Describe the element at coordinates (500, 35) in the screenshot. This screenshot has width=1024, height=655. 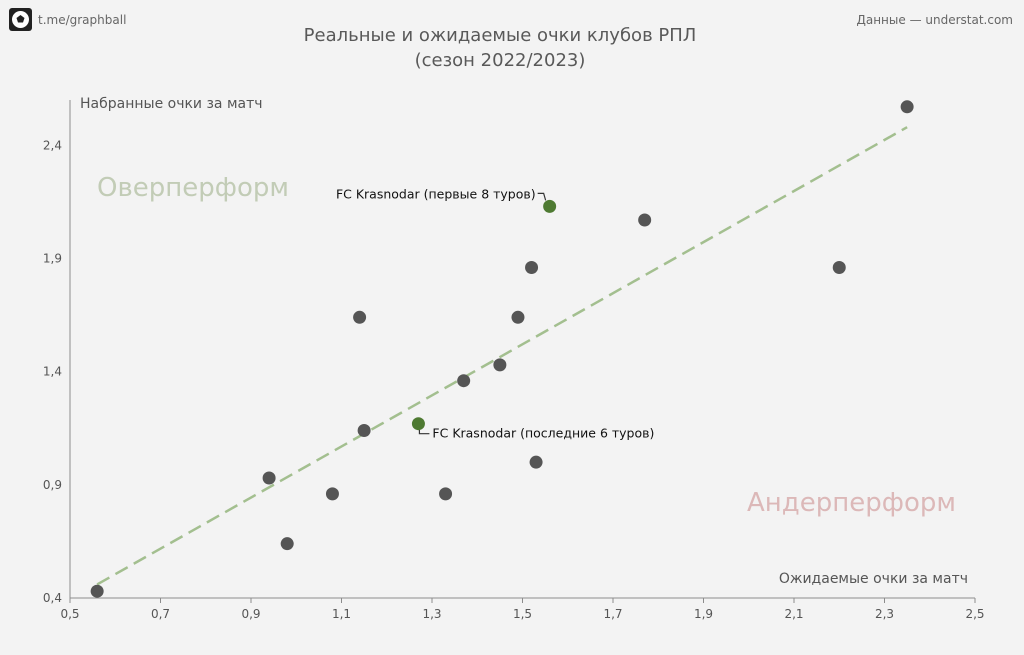
I see `chart-title: Реальные и ожидаемые очки клубов РПЛ` at that location.